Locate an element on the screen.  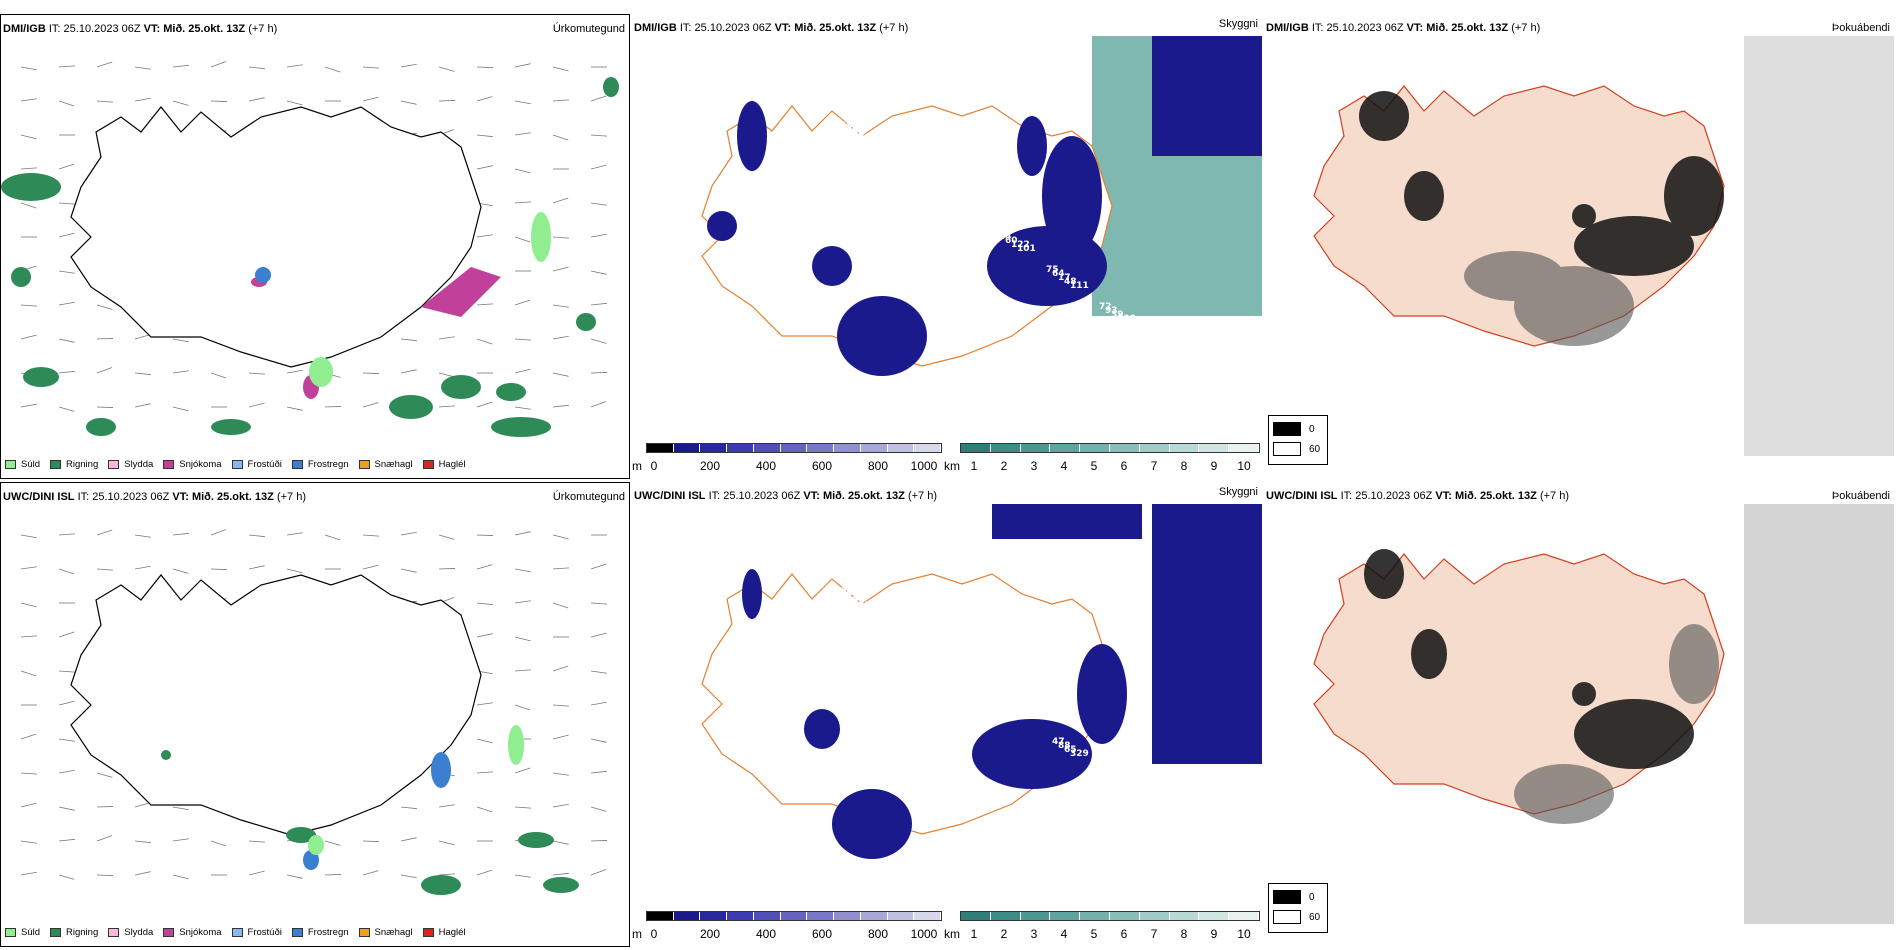
map-fog-index is located at coordinates (1603, 714).